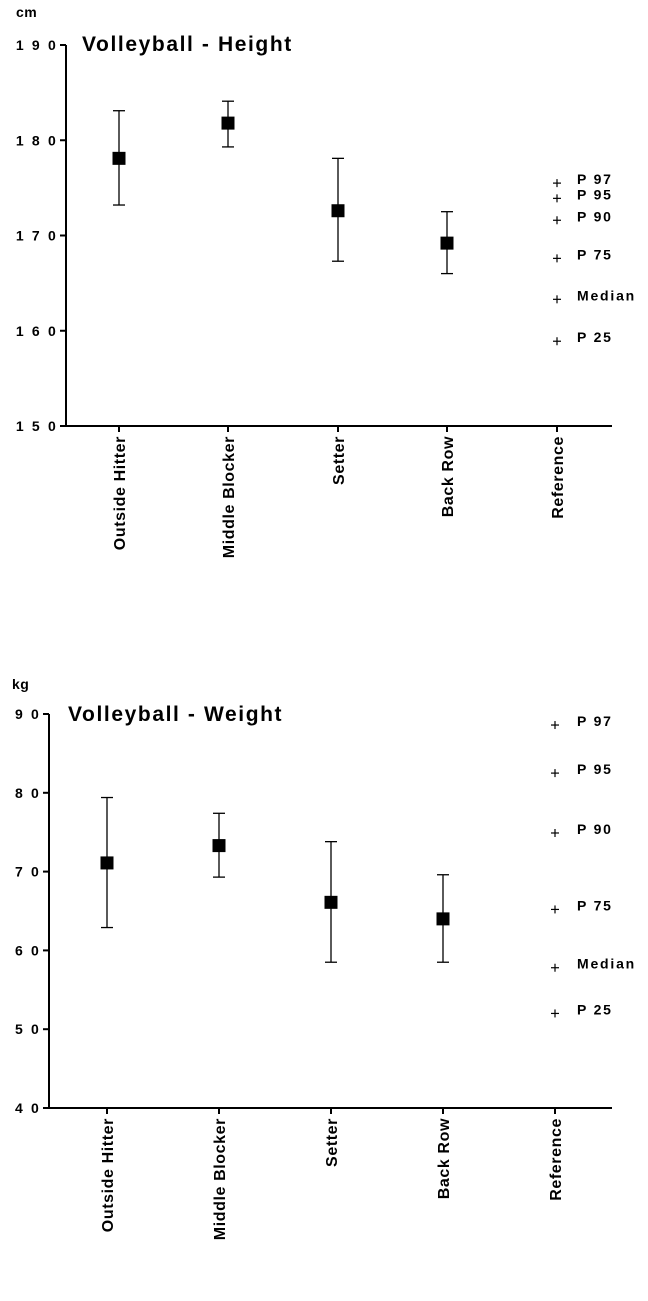  What do you see at coordinates (37, 331) in the screenshot?
I see `y-tick-label: 1 6 0` at bounding box center [37, 331].